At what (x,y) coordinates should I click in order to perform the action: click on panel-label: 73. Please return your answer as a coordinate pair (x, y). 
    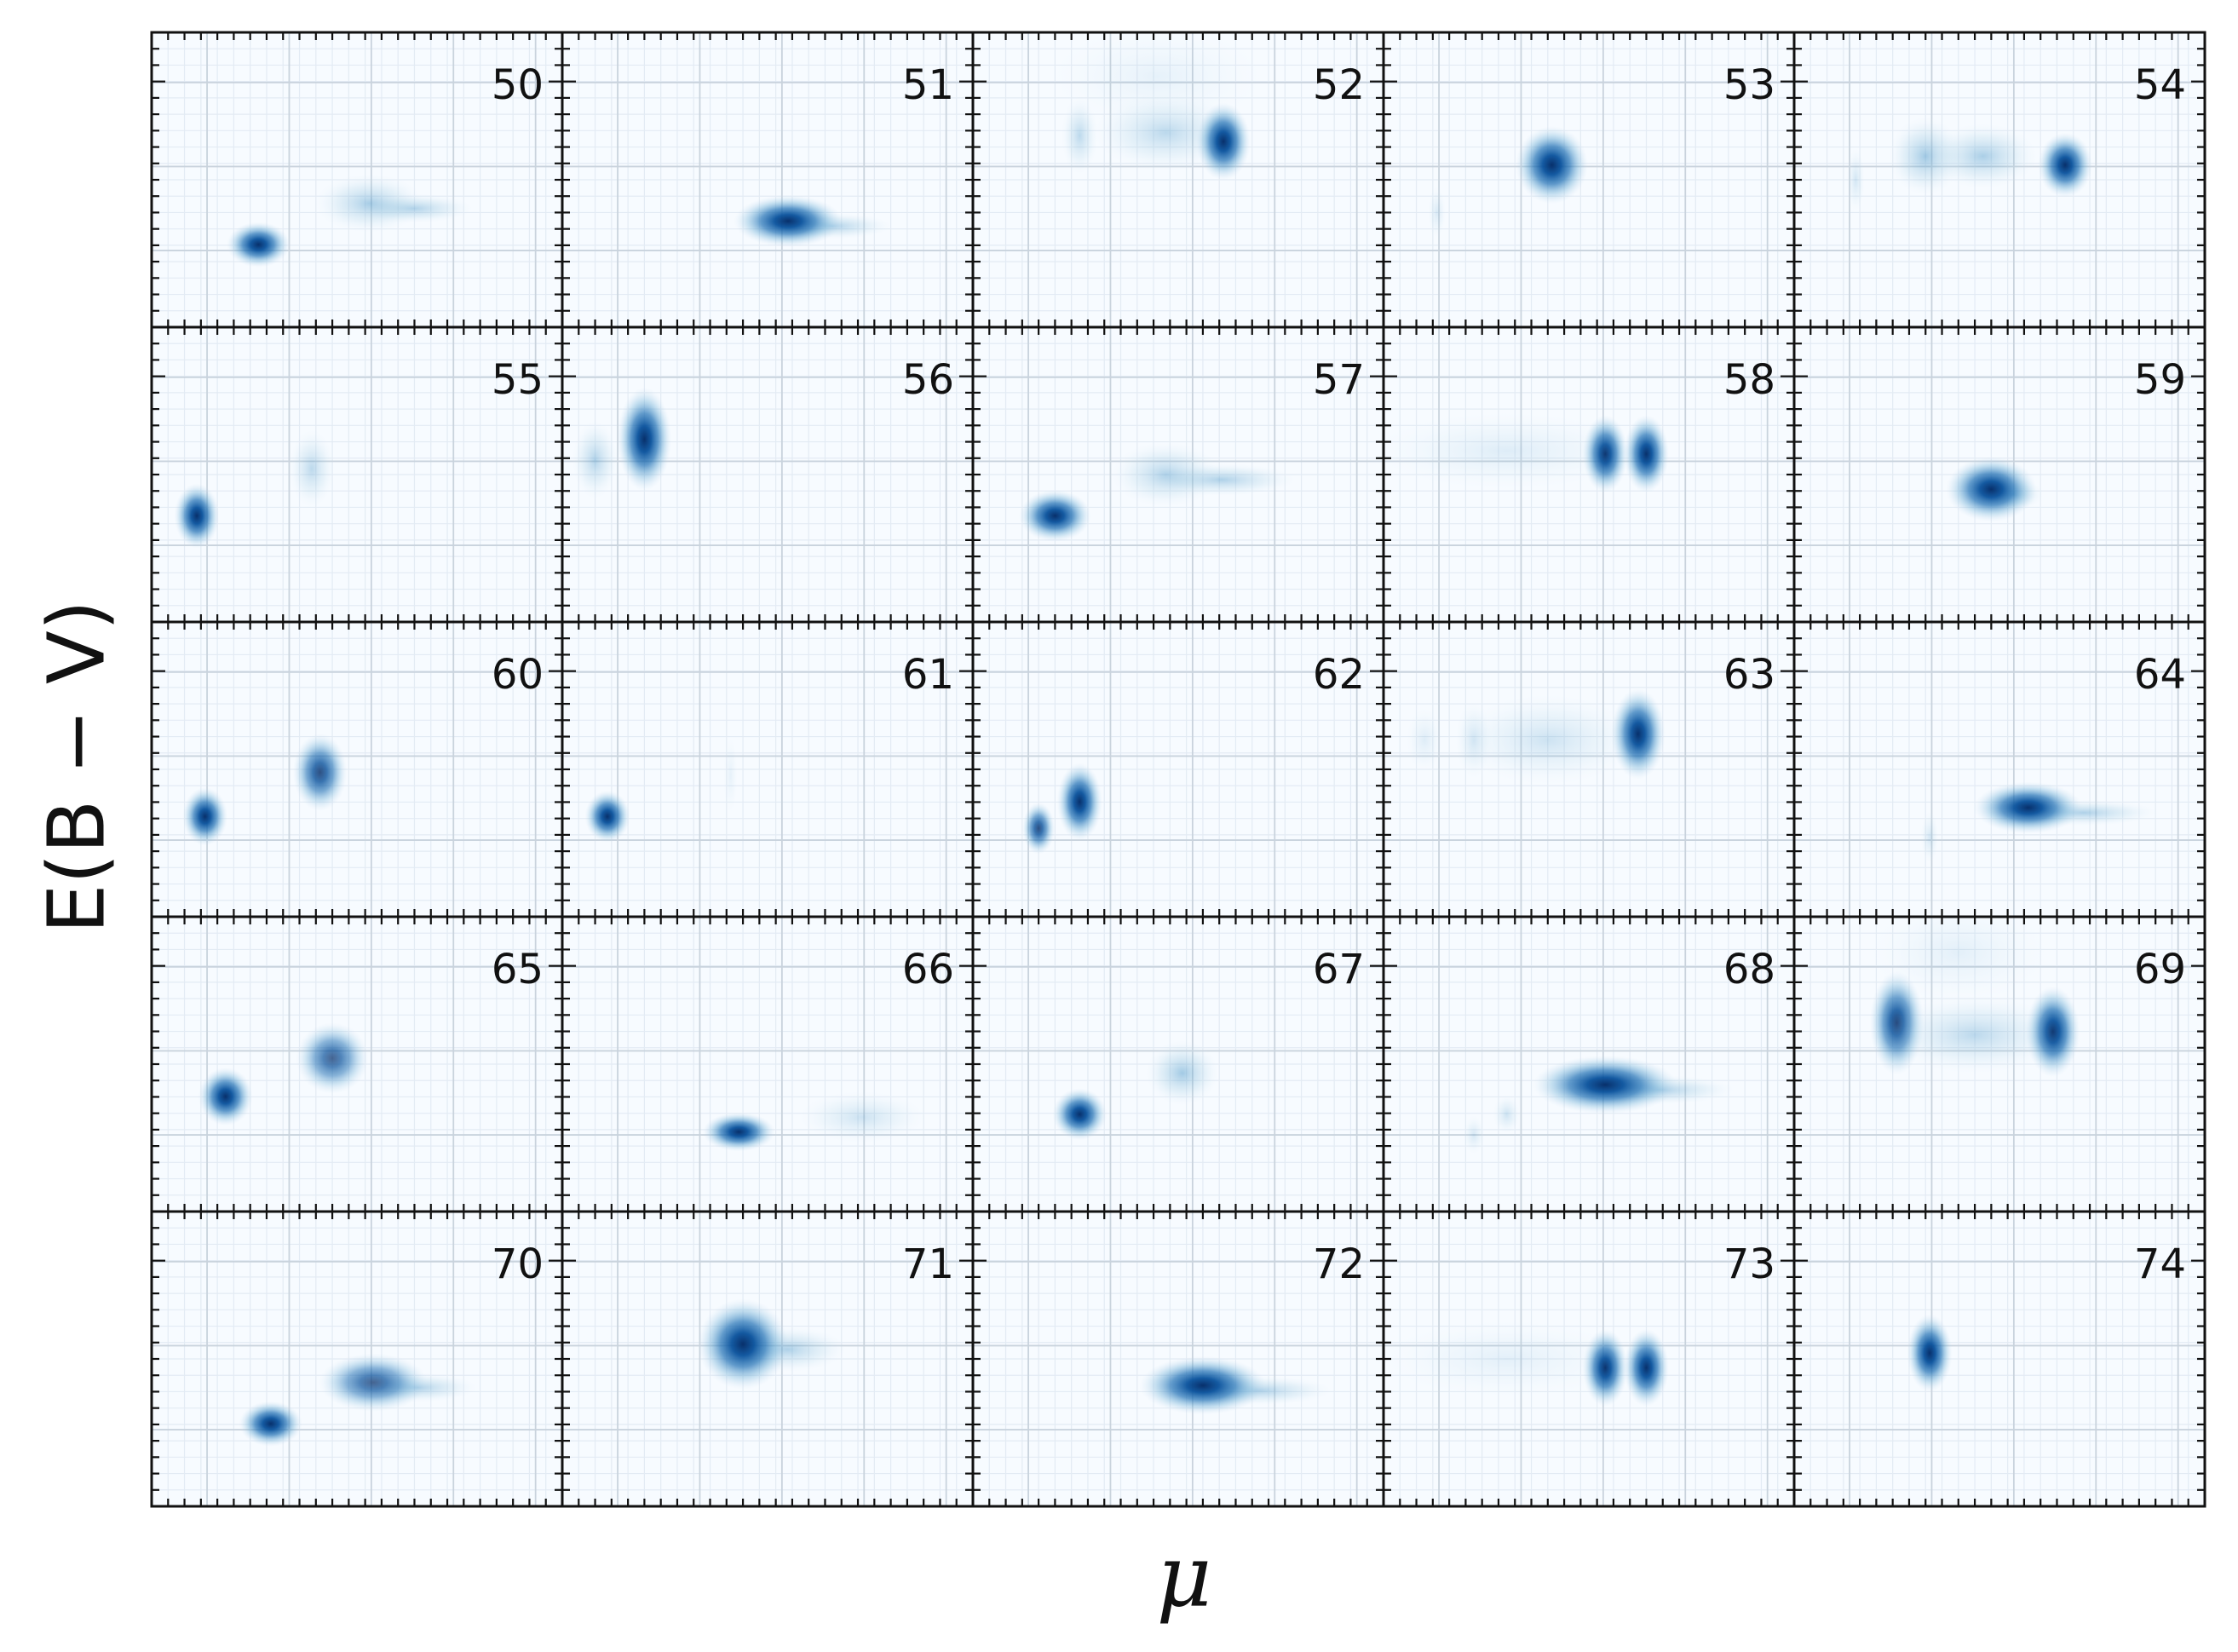
    Looking at the image, I should click on (1749, 1264).